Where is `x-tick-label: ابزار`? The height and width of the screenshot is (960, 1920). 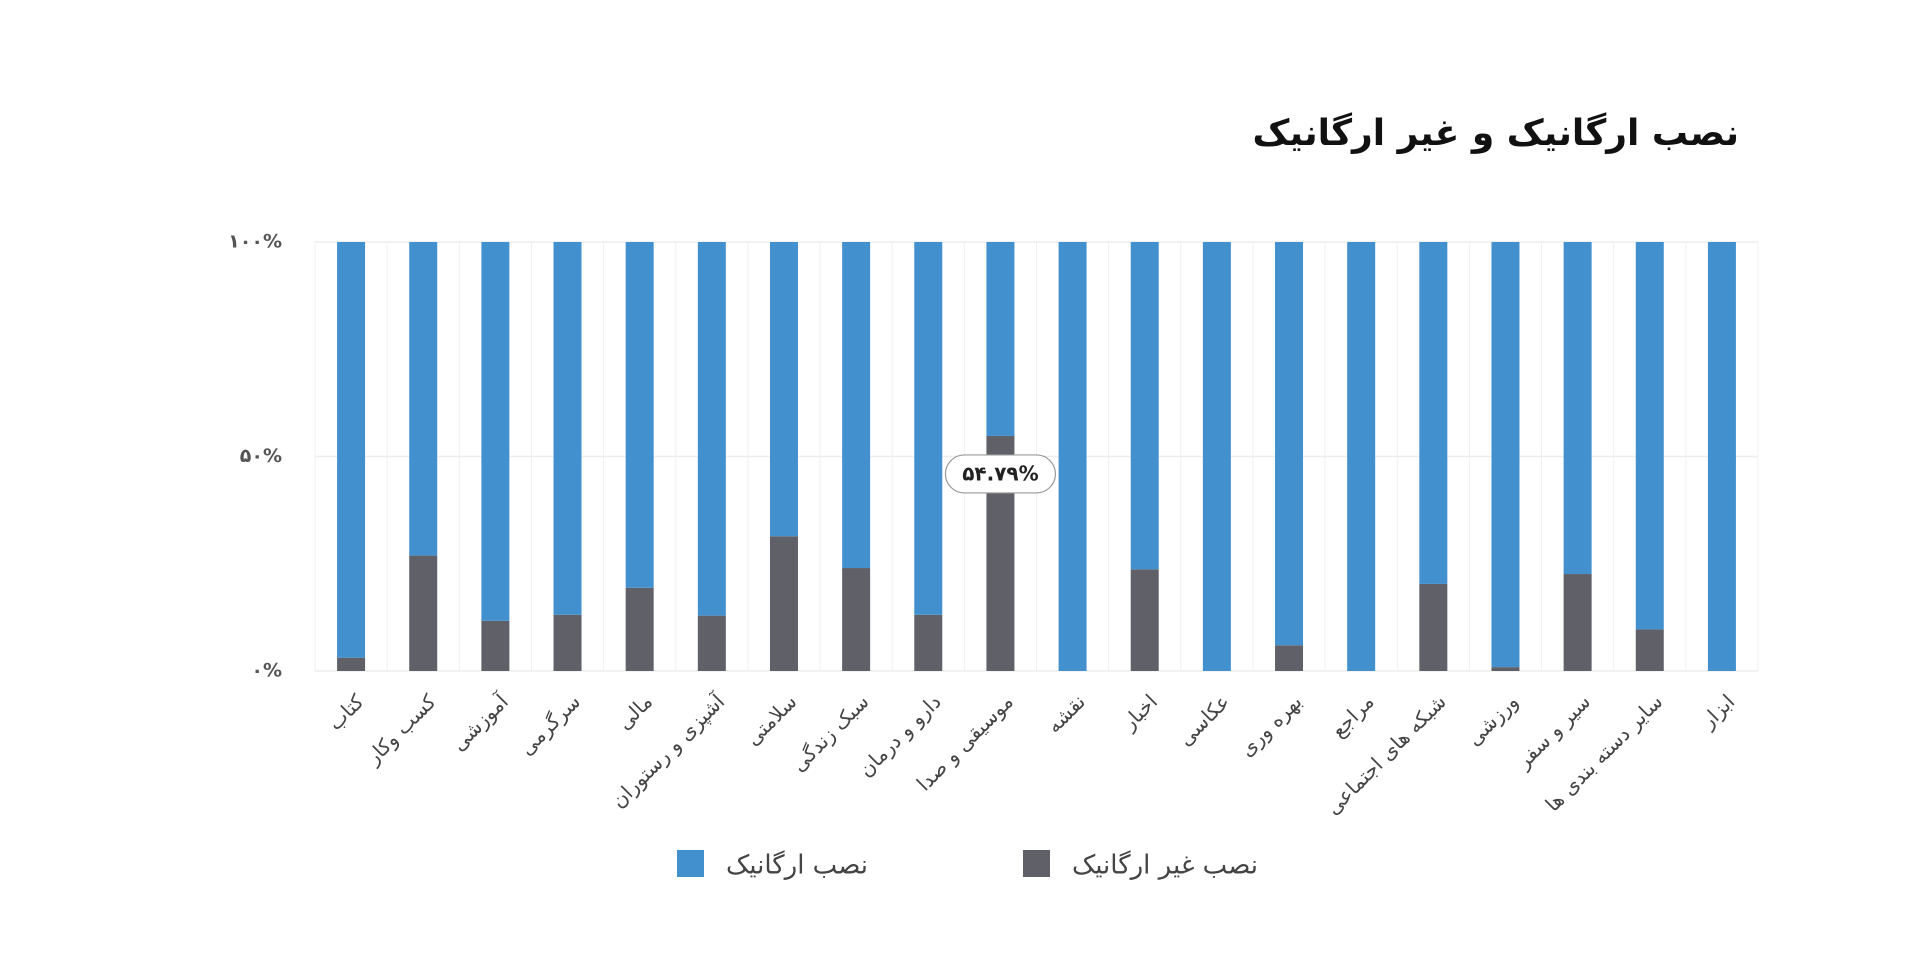 x-tick-label: ابزار is located at coordinates (1717, 711).